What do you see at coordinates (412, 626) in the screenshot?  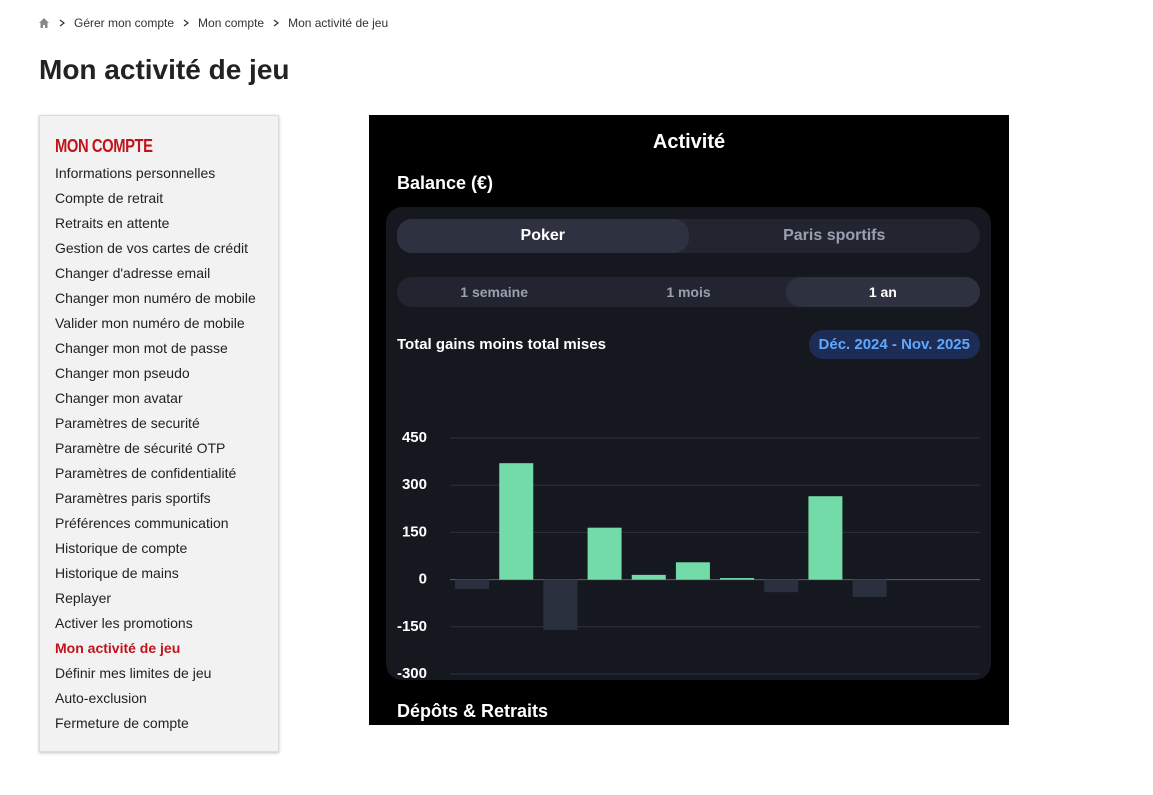 I see `y-tick-label: -150` at bounding box center [412, 626].